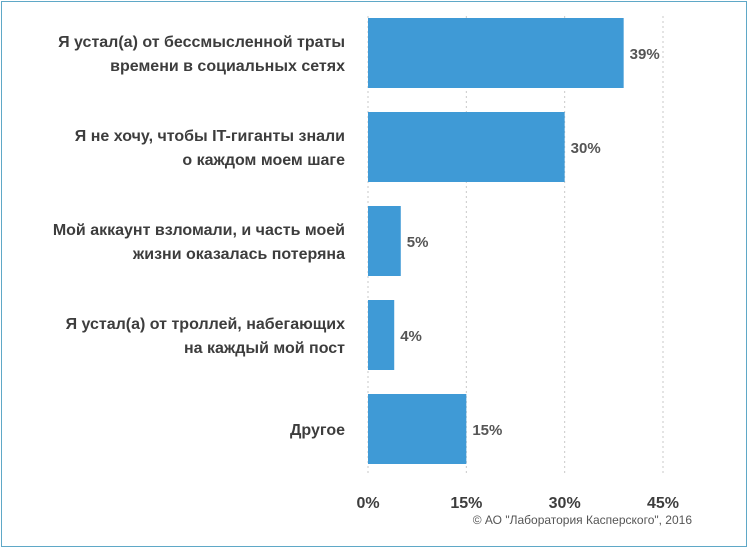 Image resolution: width=750 pixels, height=550 pixels. What do you see at coordinates (210, 136) in the screenshot?
I see `category-label-line: Я не хочу, чтобы IT-гиганты знали` at bounding box center [210, 136].